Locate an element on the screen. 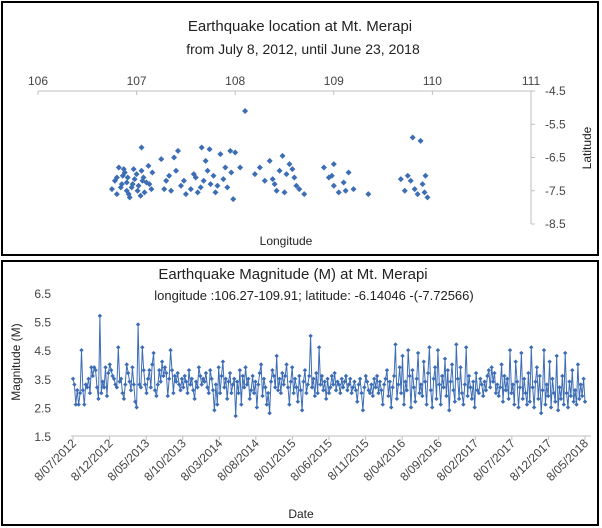  location-chart-title-line1: Earthquake location at Mt. Merapi is located at coordinates (300, 26).